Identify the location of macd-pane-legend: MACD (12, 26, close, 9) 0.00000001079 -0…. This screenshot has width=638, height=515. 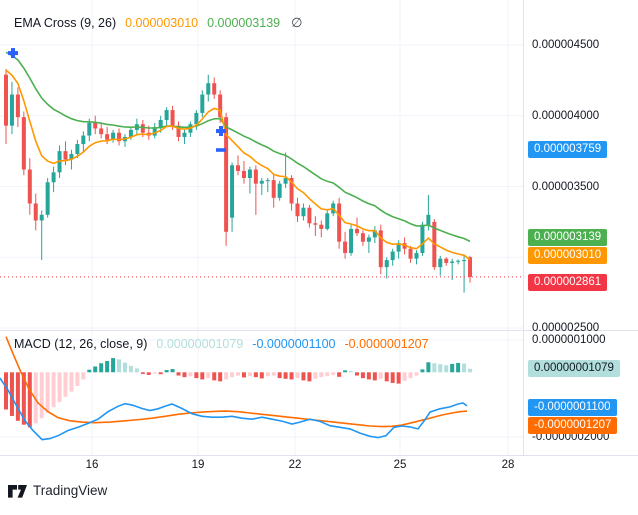
(221, 344).